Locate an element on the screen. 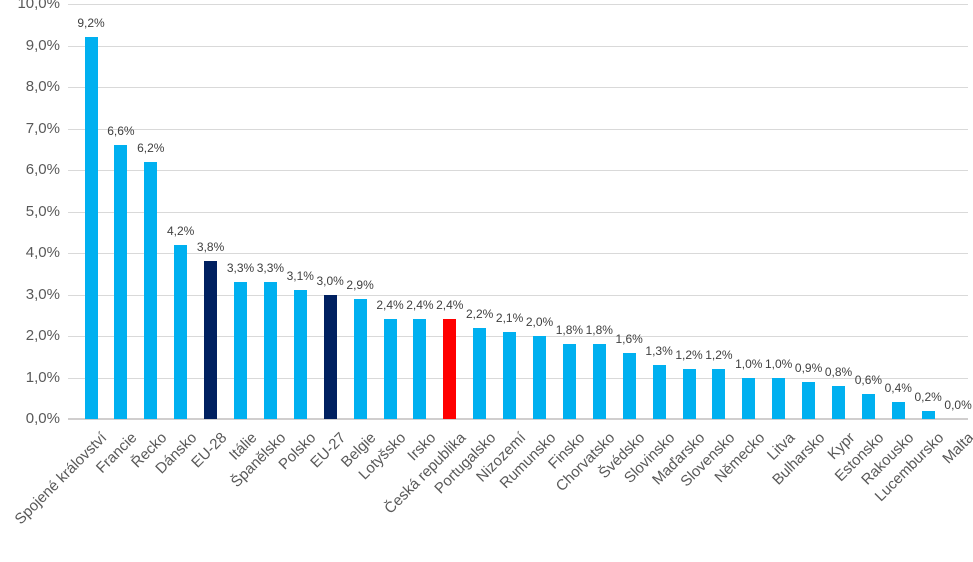 The width and height of the screenshot is (973, 562). data-label: 2,9% is located at coordinates (360, 284).